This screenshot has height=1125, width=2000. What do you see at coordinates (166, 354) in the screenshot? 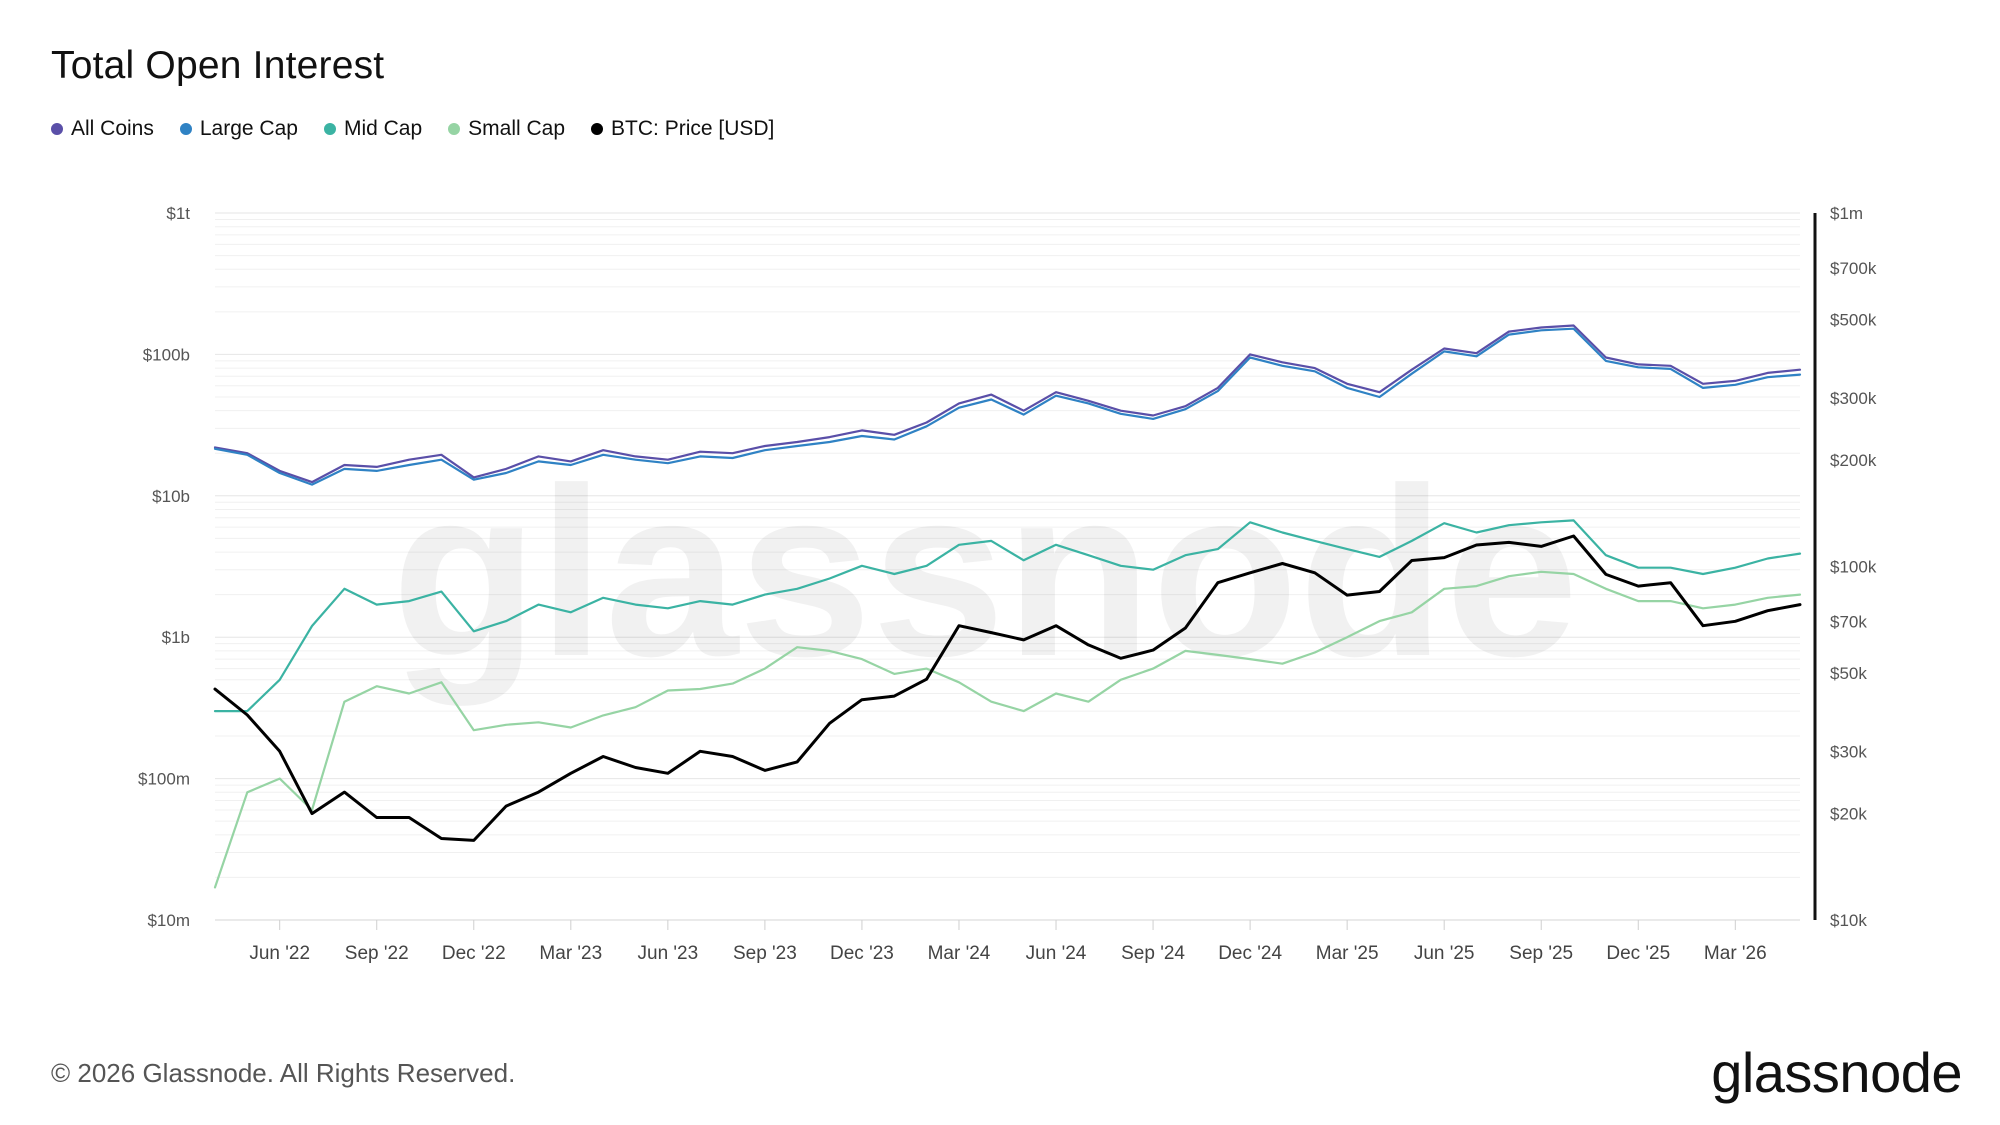
I see `left-tick-label: $100b` at bounding box center [166, 354].